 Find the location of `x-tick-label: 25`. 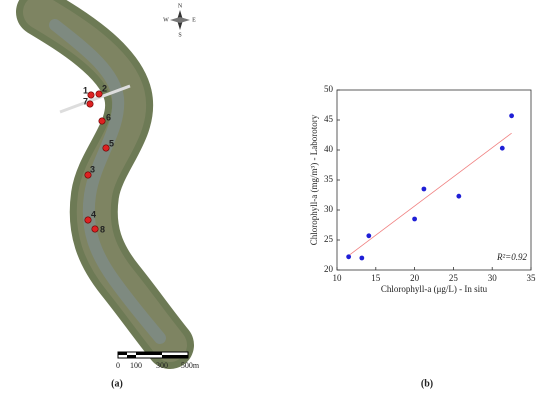

x-tick-label: 25 is located at coordinates (454, 278).